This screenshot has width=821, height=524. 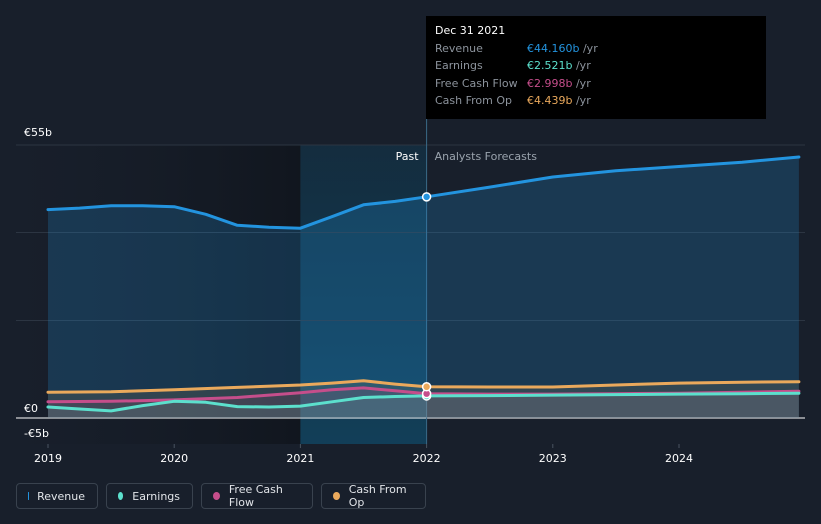 What do you see at coordinates (550, 100) in the screenshot?
I see `tooltip-value-number: €4.439b` at bounding box center [550, 100].